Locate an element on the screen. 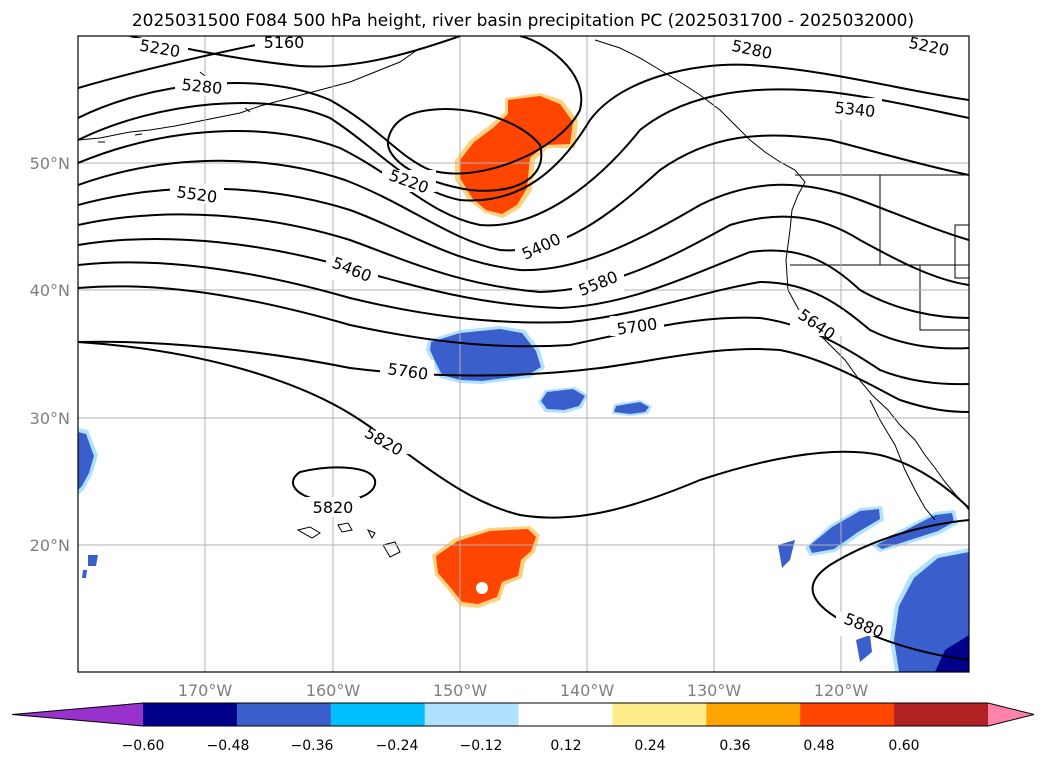 The height and width of the screenshot is (765, 1047). precip-negative-southeast is located at coordinates (873, 589).